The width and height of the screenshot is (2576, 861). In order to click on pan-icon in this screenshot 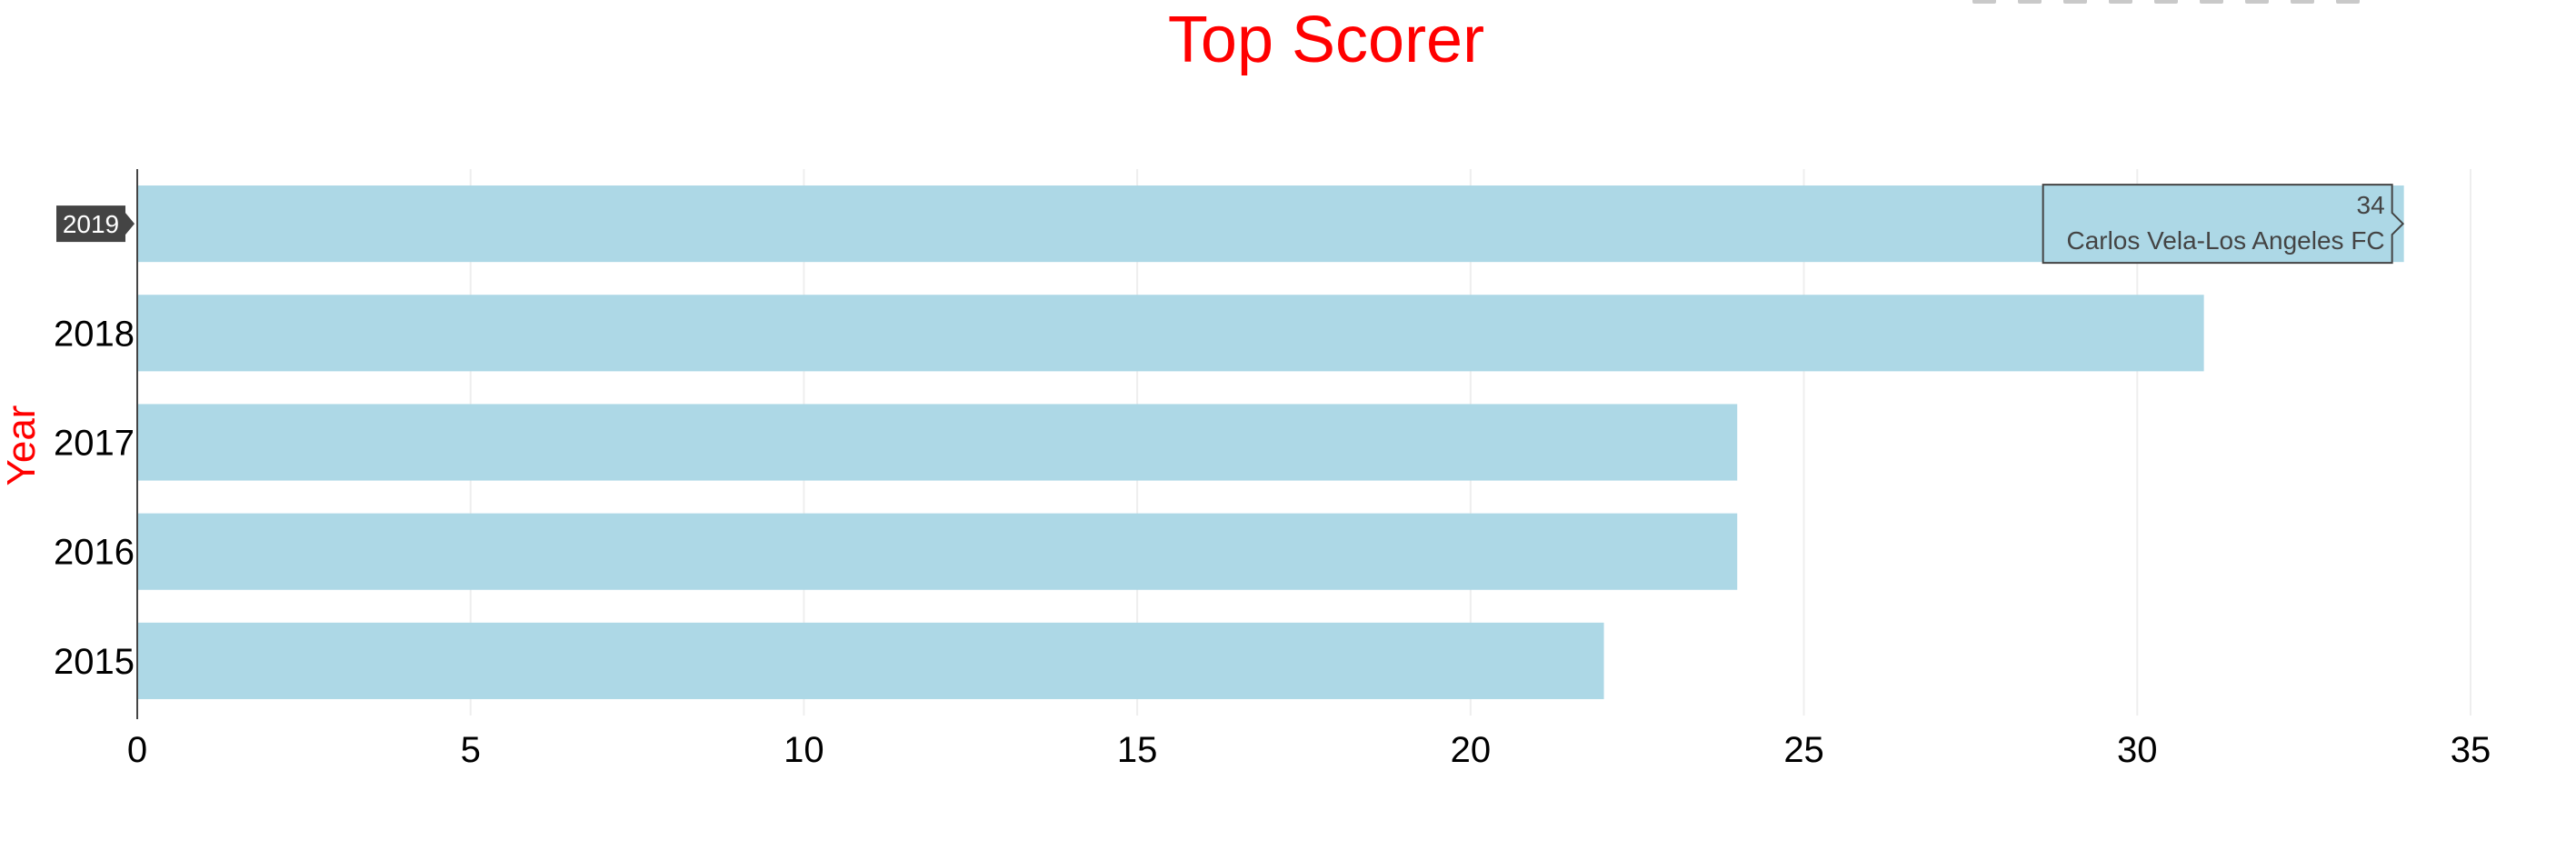, I will do `click(2075, 2)`.